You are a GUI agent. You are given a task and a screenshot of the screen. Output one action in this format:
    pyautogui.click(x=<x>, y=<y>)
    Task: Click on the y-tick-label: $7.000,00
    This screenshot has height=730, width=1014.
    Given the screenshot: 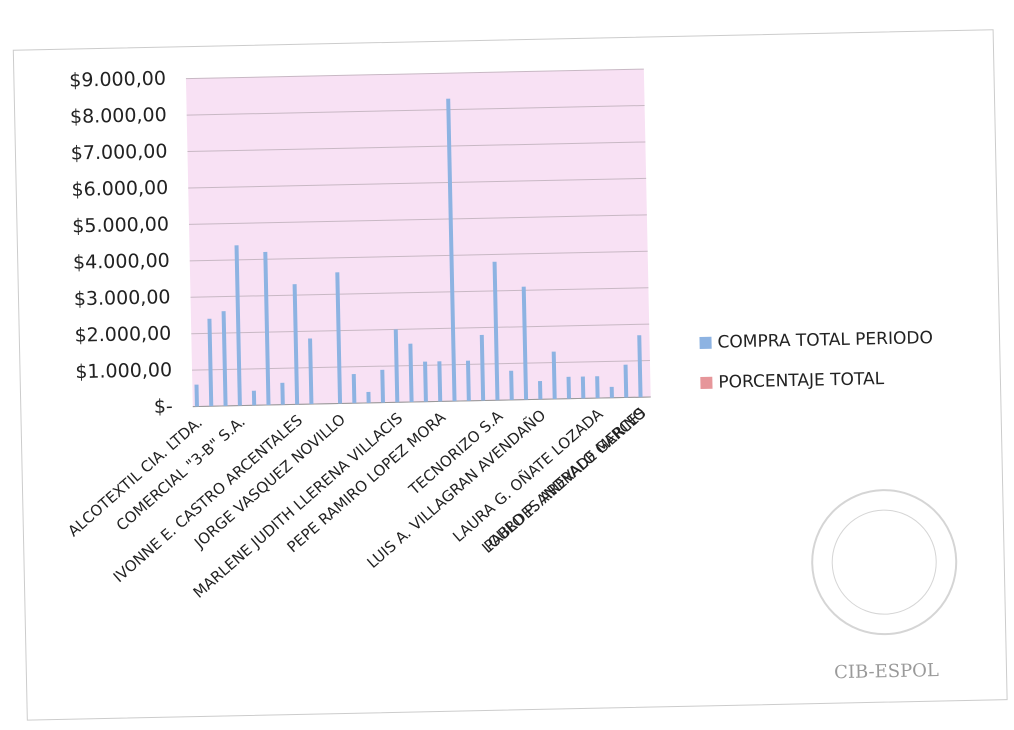 What is the action you would take?
    pyautogui.click(x=119, y=152)
    